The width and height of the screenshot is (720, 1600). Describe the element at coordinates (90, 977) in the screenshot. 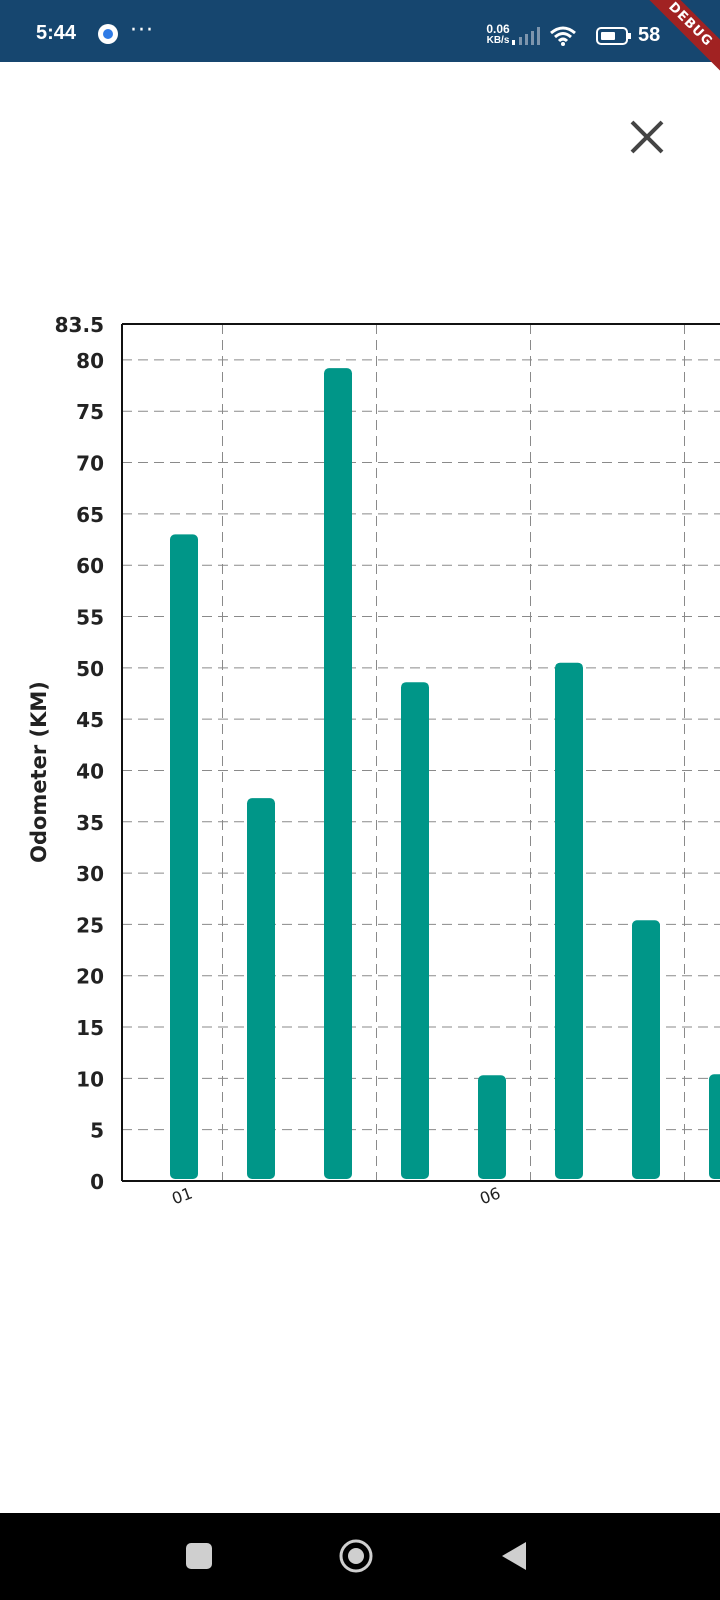

I see `y-tick-label: 20` at that location.